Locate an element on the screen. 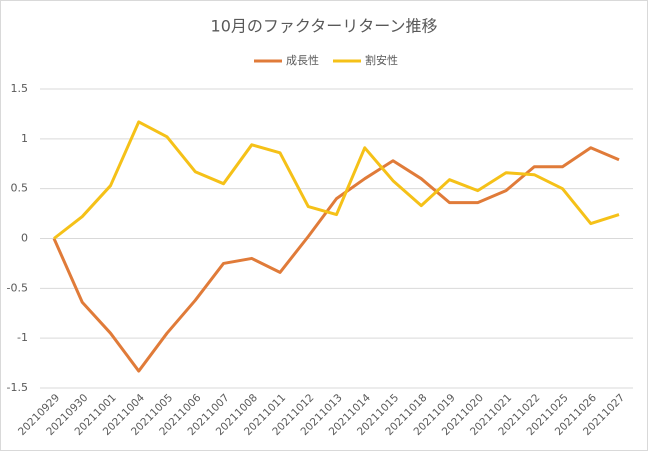 This screenshot has width=648, height=451. chart-title: 10月のファクターリターン推移 is located at coordinates (324, 26).